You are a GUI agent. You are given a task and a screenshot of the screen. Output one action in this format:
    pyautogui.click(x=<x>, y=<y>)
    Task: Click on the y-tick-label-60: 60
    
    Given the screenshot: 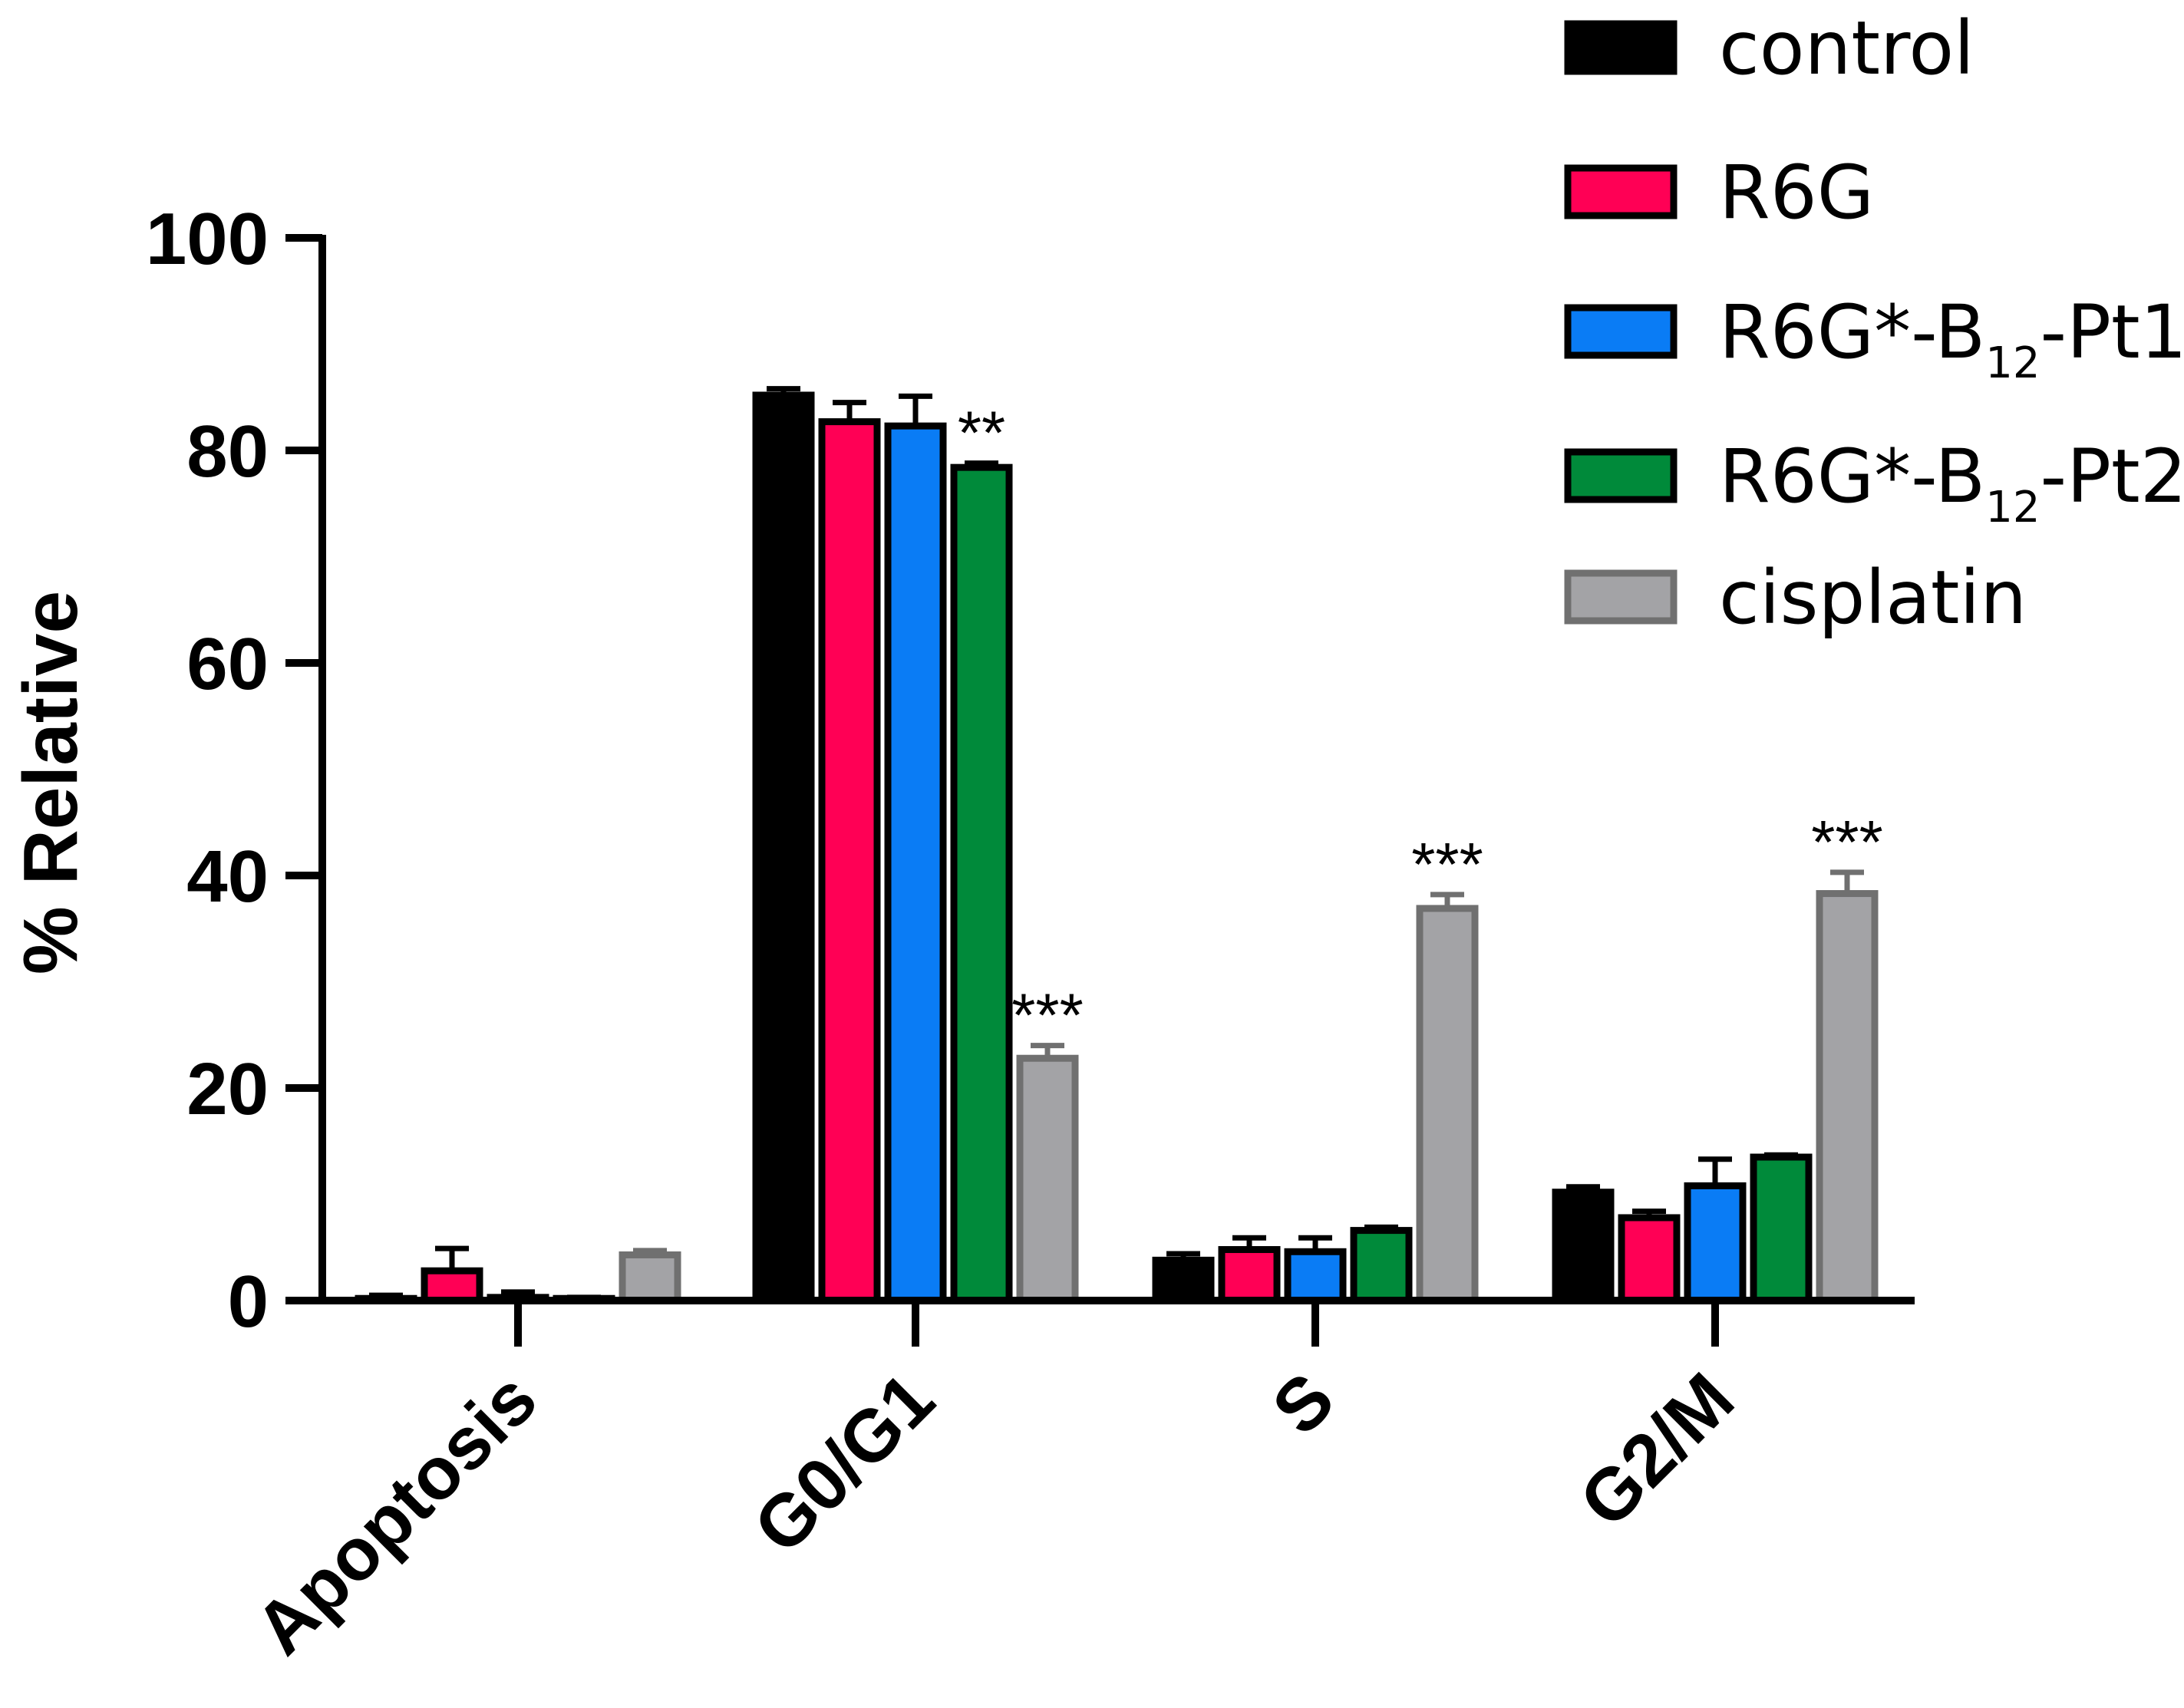 What is the action you would take?
    pyautogui.click(x=227, y=664)
    